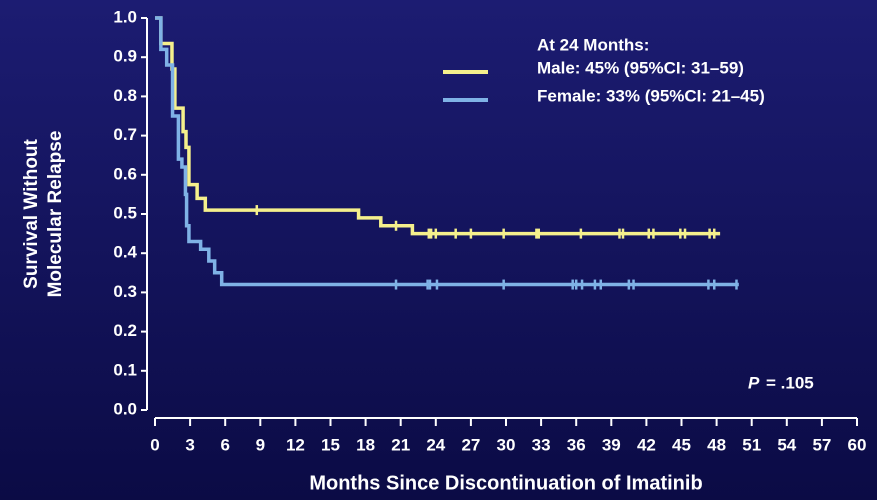 This screenshot has height=500, width=877. What do you see at coordinates (681, 444) in the screenshot?
I see `x-tick-label: 45` at bounding box center [681, 444].